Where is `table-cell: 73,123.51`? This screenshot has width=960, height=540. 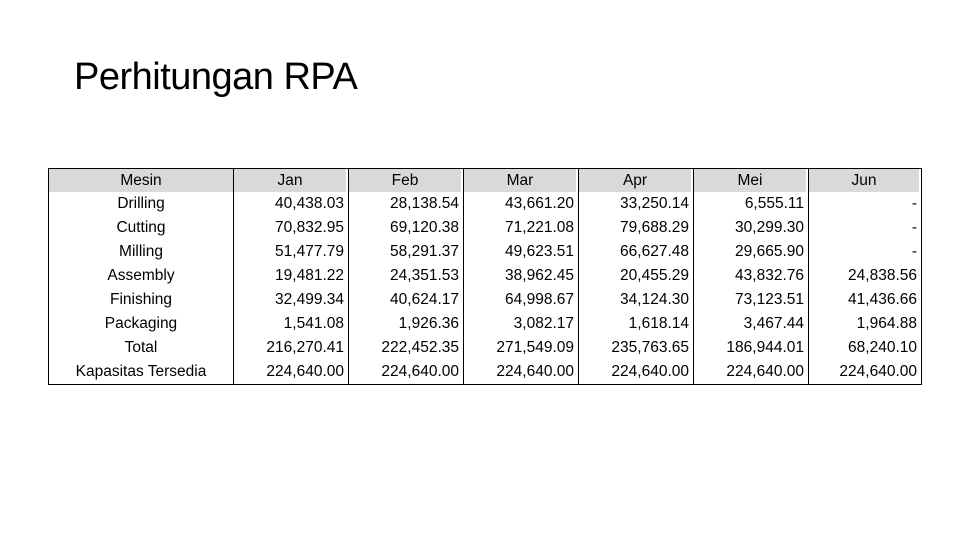
table-cell: 73,123.51 is located at coordinates (769, 299).